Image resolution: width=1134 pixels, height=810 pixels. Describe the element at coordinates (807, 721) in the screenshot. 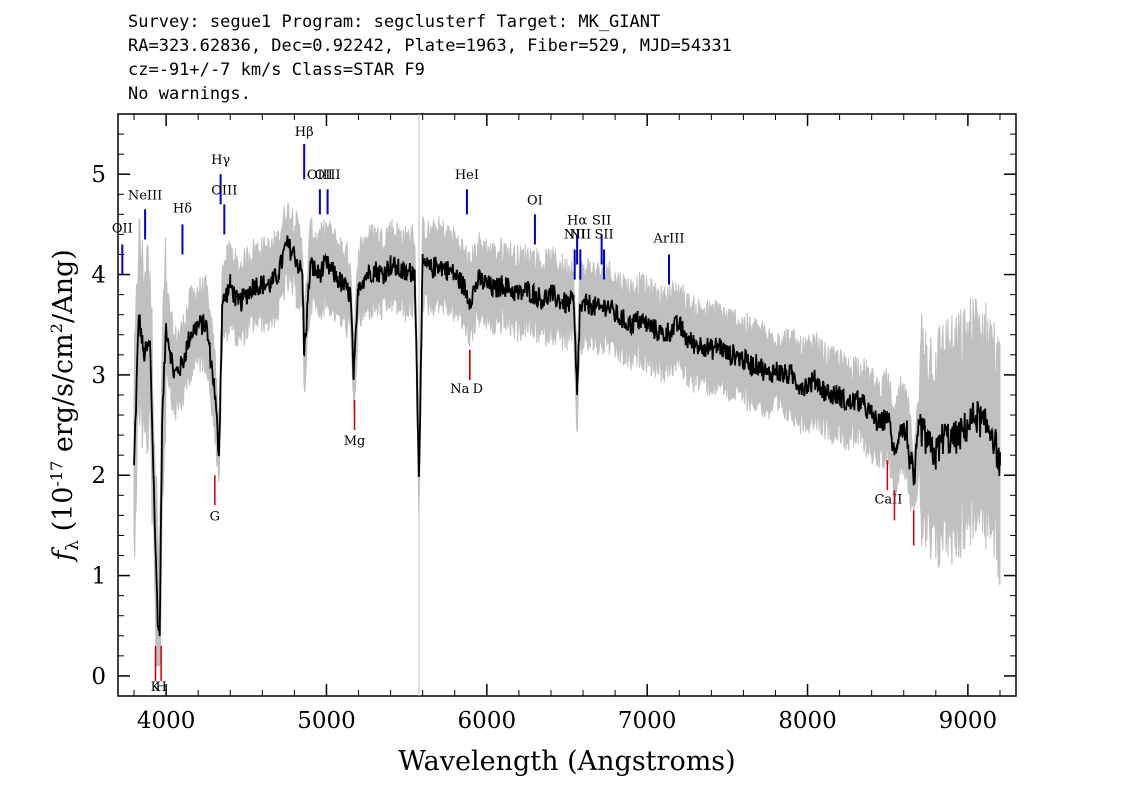

I see `x-tick-label: 8000` at that location.